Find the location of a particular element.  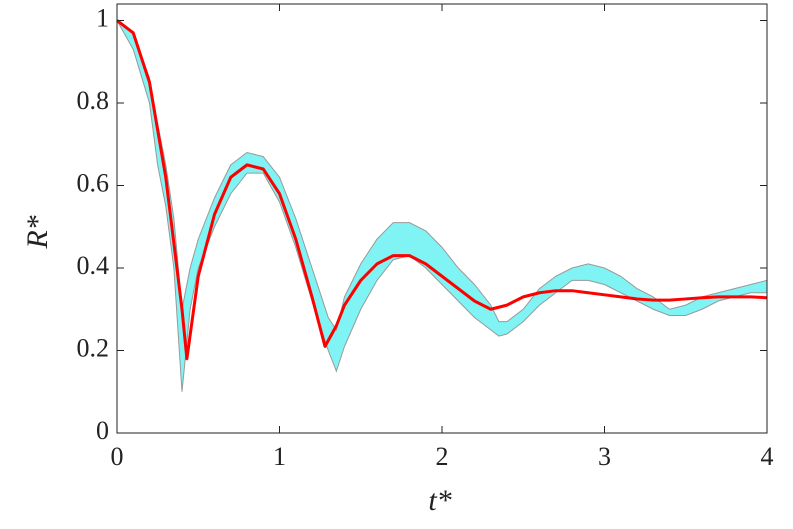

y-tick-label: 1 is located at coordinates (102, 17).